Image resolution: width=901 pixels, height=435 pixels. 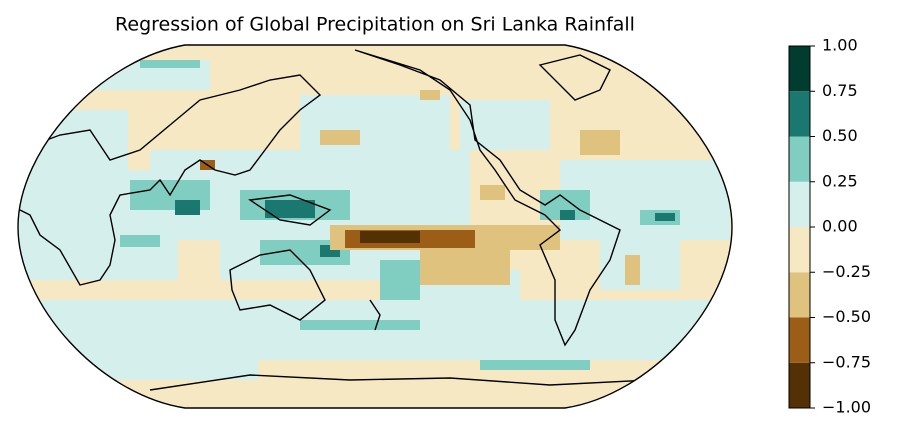 I want to click on colorbar-tick-label: 1.00, so click(x=840, y=45).